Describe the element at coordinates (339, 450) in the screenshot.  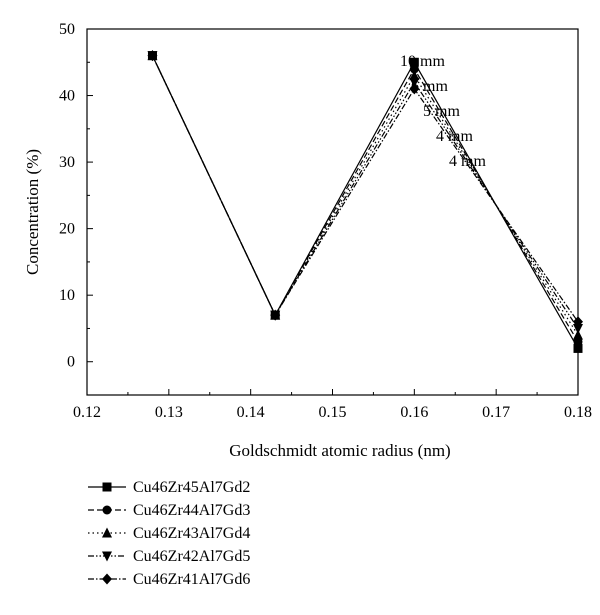
I see `x-axis-title: Goldschmidt atomic radius (nm)` at that location.